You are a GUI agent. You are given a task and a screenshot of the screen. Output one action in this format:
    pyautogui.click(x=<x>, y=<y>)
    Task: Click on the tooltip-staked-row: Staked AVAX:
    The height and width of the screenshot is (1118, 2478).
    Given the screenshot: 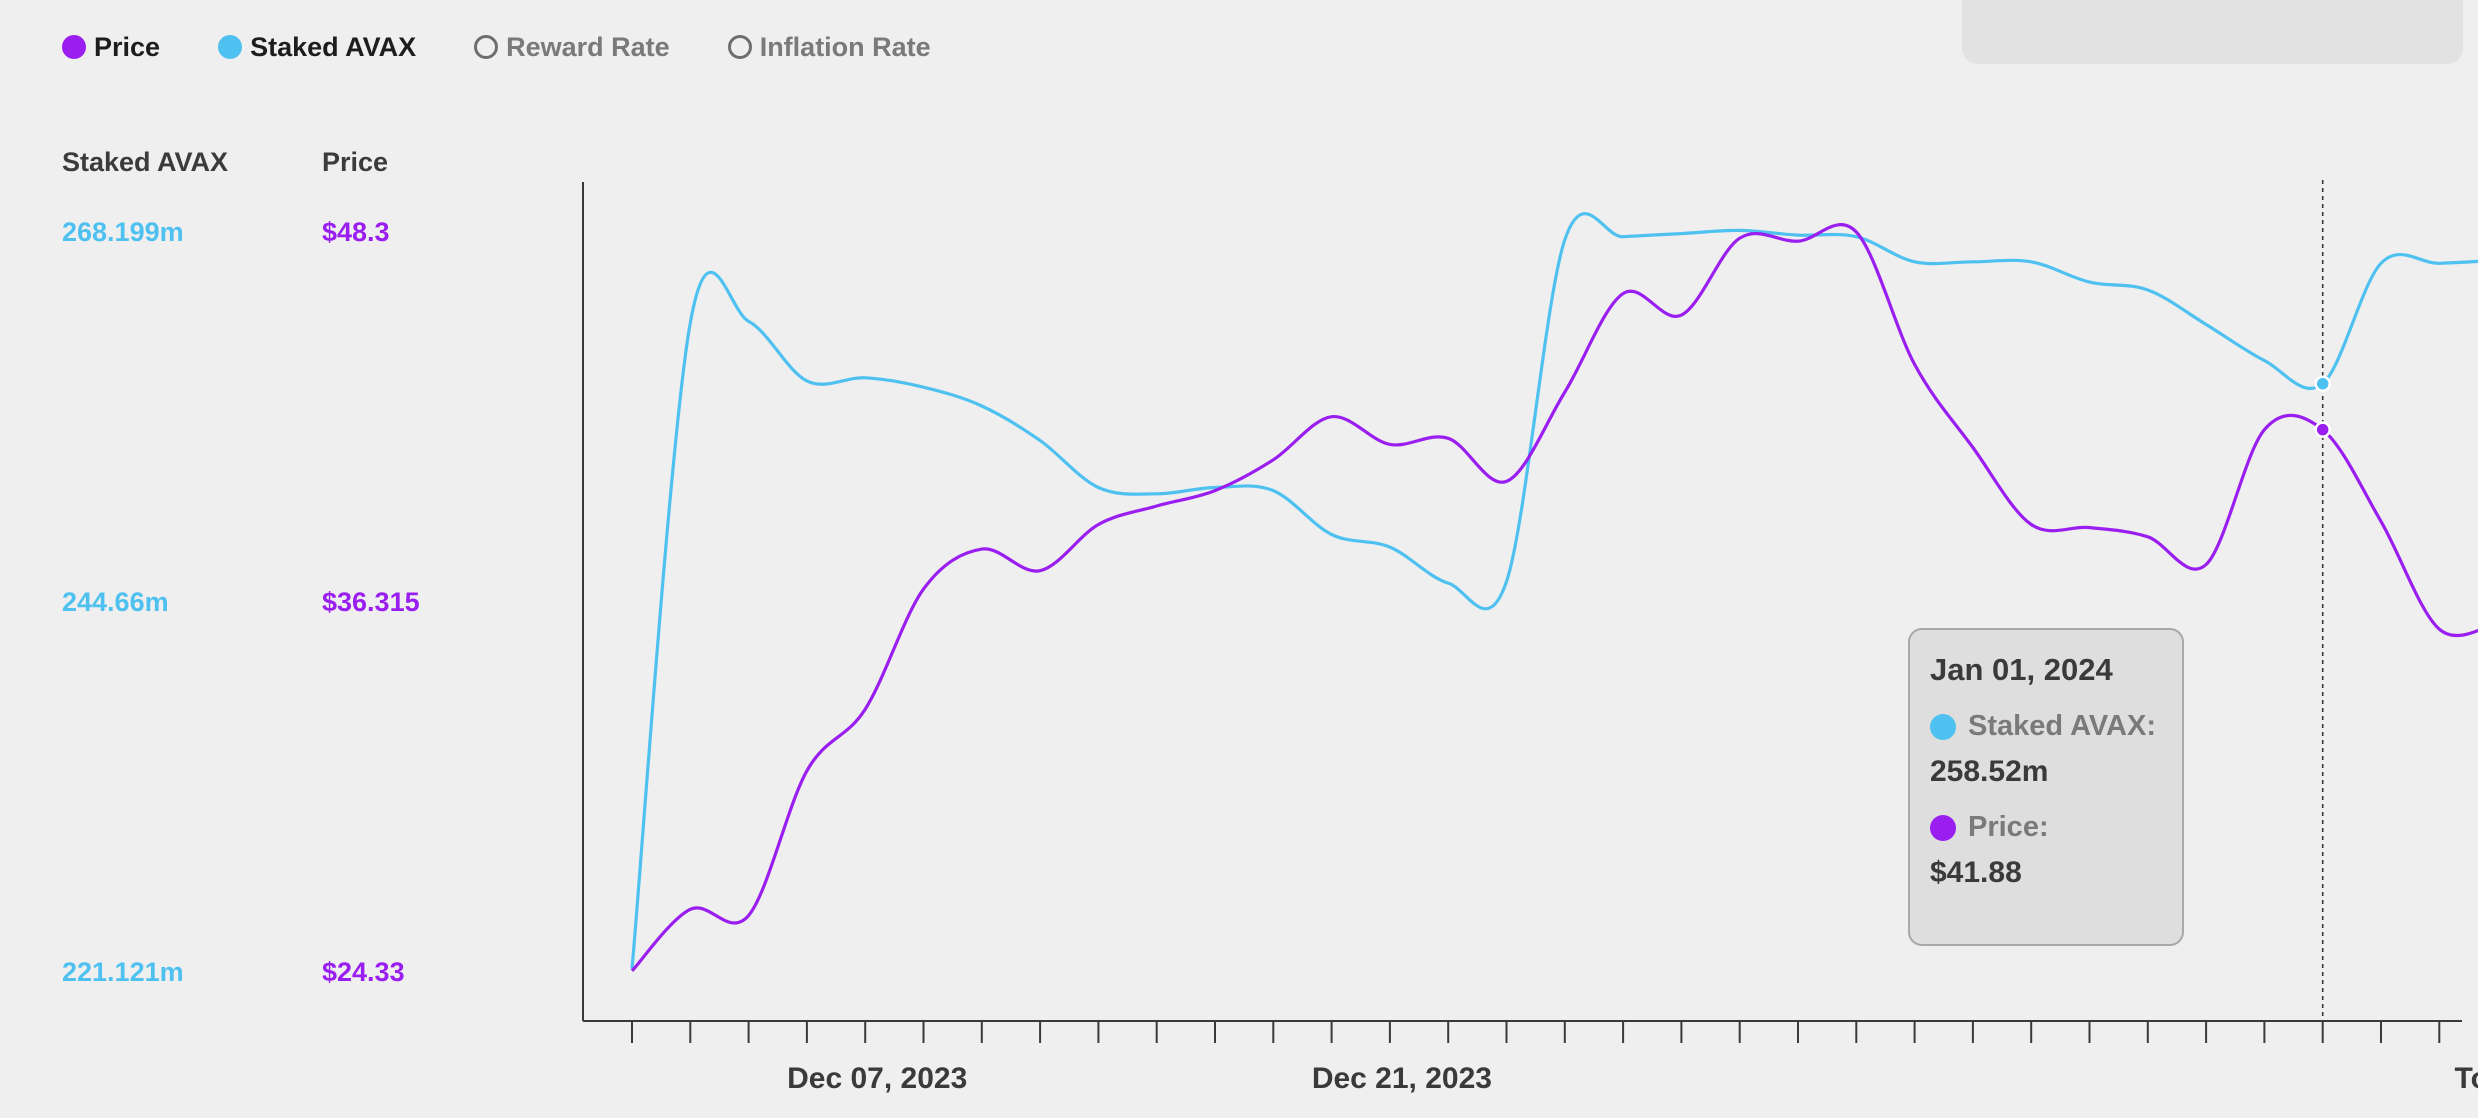 What is the action you would take?
    pyautogui.click(x=2056, y=726)
    